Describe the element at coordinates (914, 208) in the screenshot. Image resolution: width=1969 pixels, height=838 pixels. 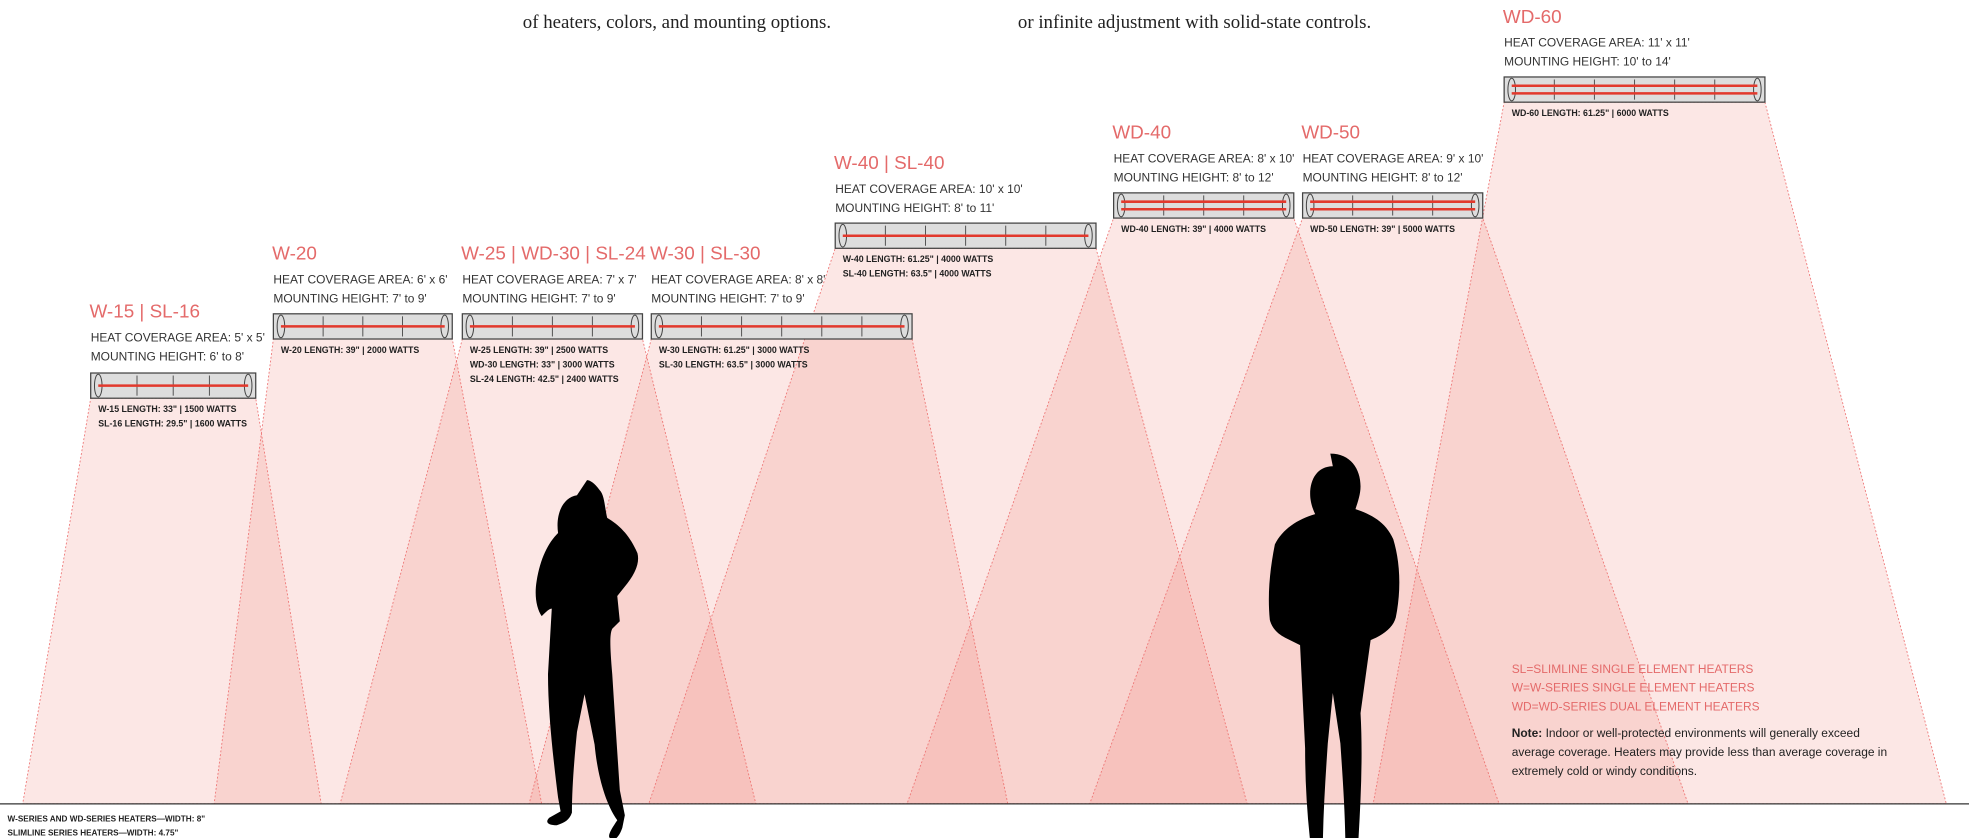
I see `heater-height: MOUNTING HEIGHT: 8' to 11'` at that location.